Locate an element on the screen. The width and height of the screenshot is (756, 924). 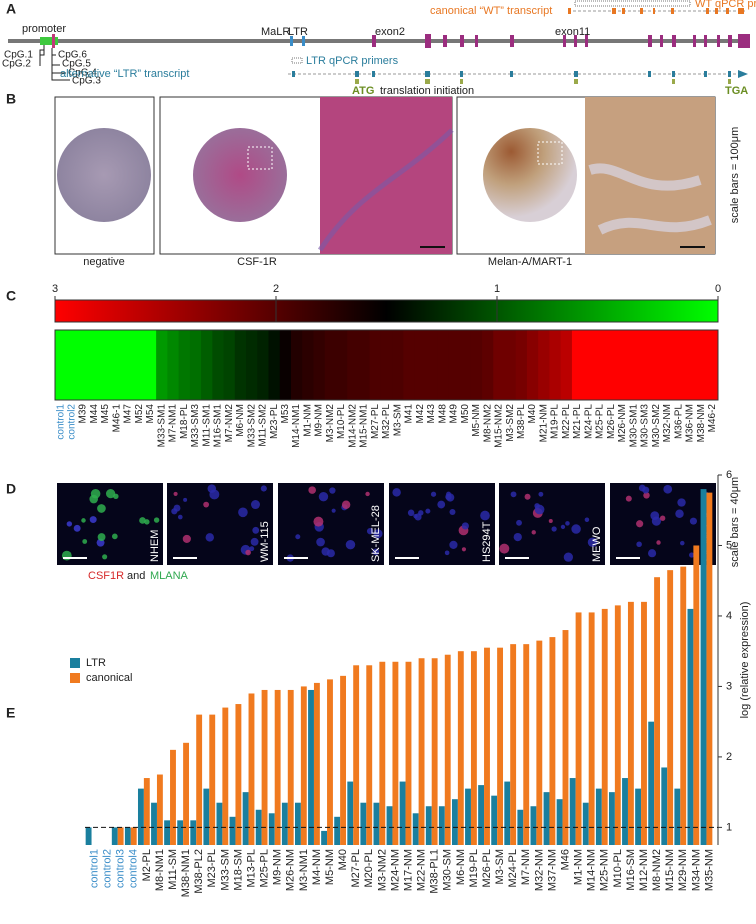
x-tick-label: M10-PL is located at coordinates (618, 868).